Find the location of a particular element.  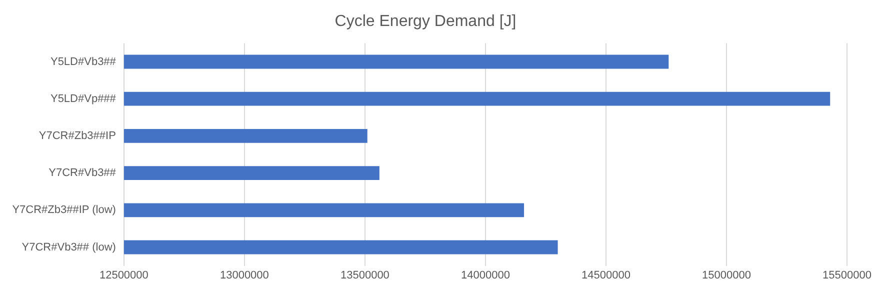

x-tick-label: 14000000 is located at coordinates (485, 275).